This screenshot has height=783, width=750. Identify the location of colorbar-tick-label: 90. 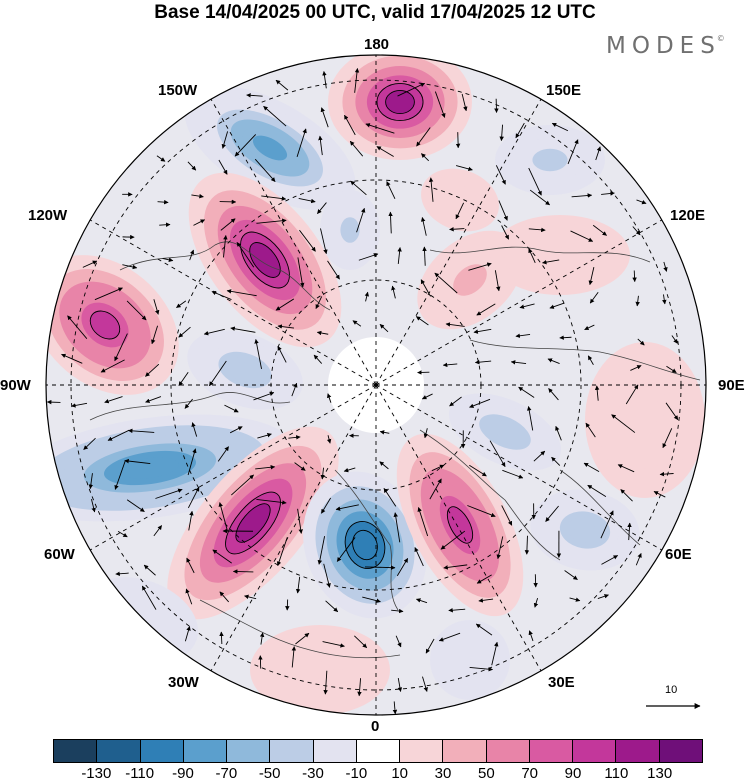
(573, 773).